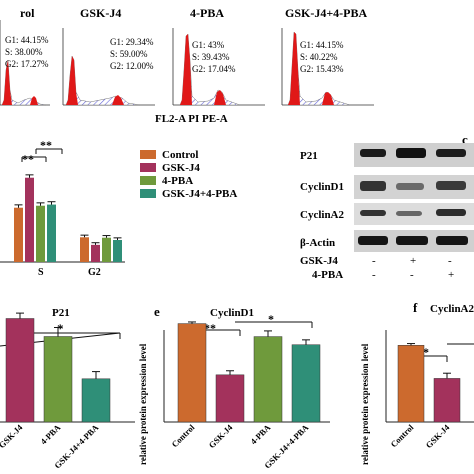 This screenshot has width=474, height=474. I want to click on sig-cc-1: **, so click(28, 159).